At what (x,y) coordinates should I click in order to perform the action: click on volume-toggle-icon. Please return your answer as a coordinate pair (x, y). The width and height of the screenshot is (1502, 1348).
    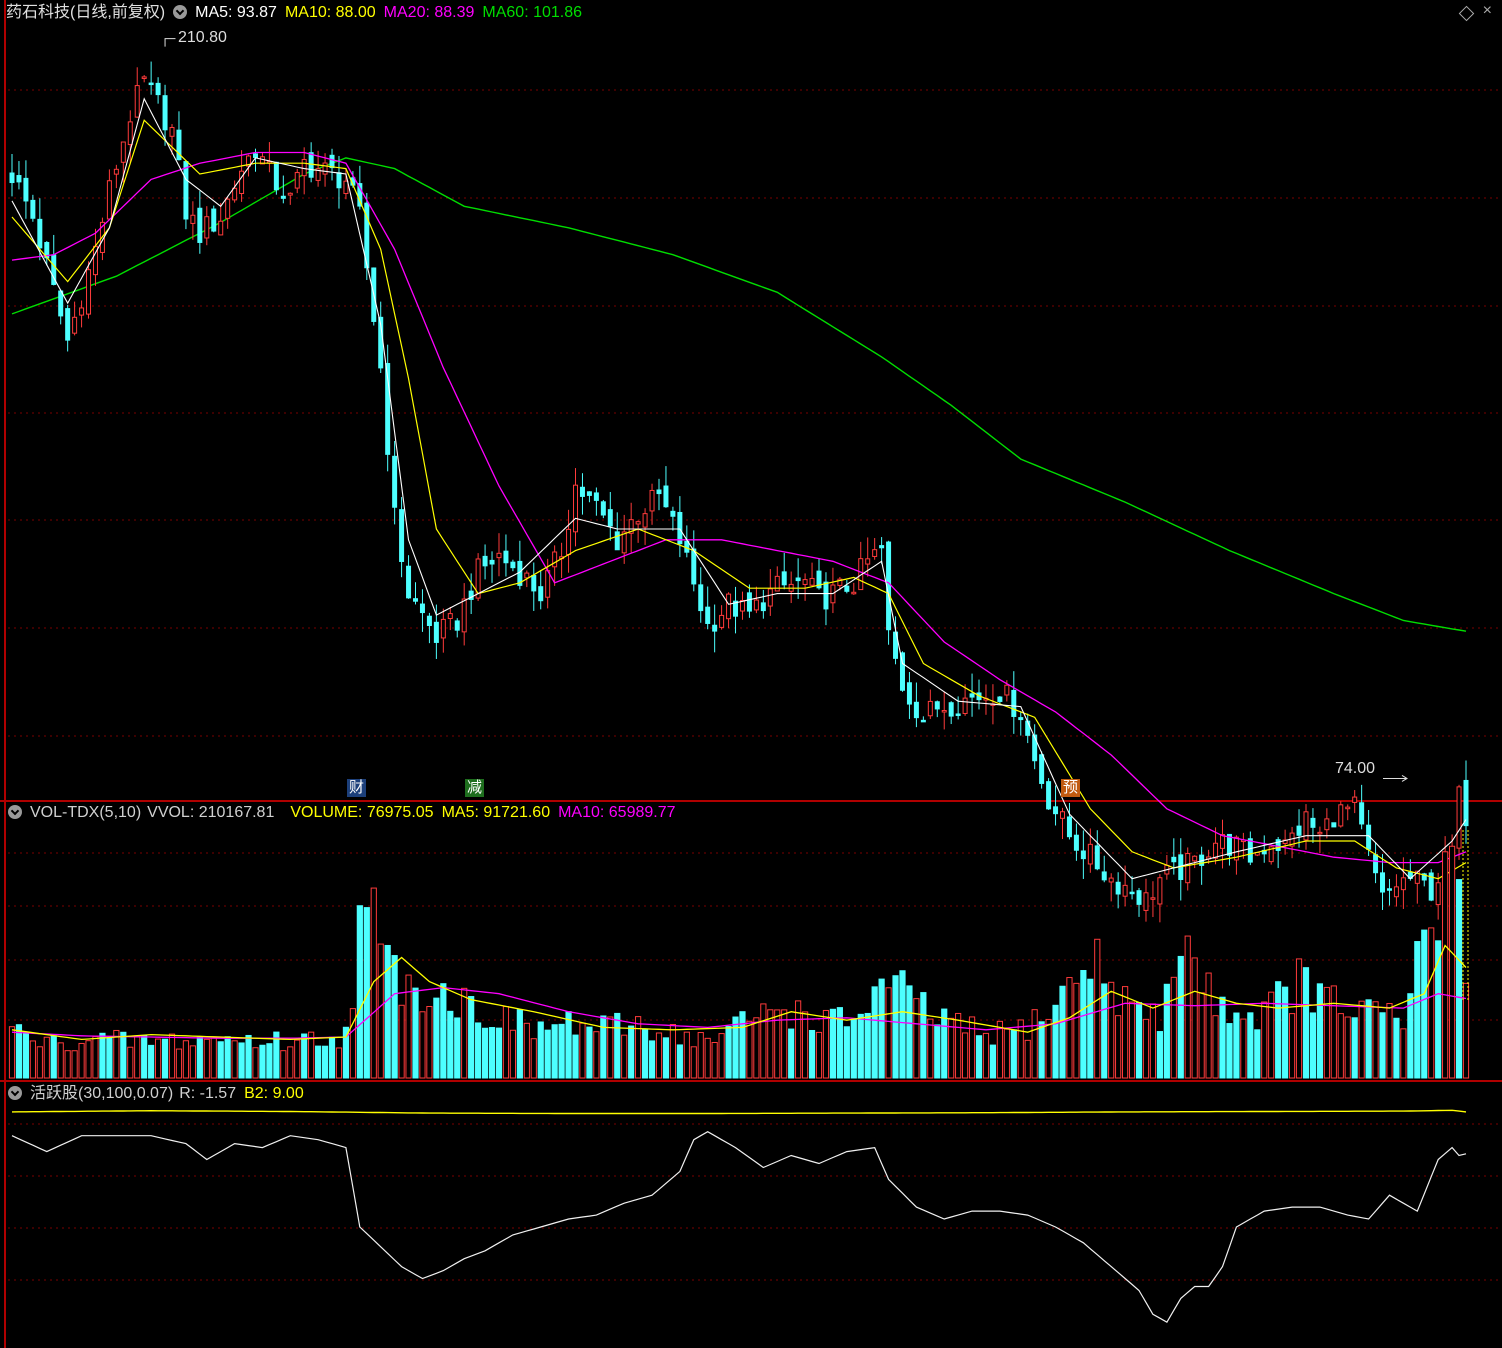
    Looking at the image, I should click on (15, 812).